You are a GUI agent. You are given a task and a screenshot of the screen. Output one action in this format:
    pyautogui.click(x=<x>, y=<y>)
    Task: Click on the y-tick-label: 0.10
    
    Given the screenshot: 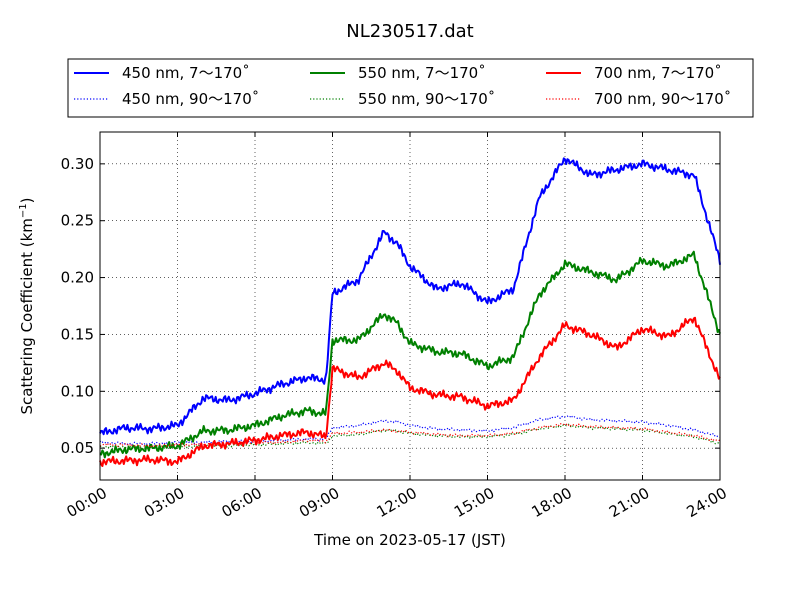 What is the action you would take?
    pyautogui.click(x=77, y=391)
    